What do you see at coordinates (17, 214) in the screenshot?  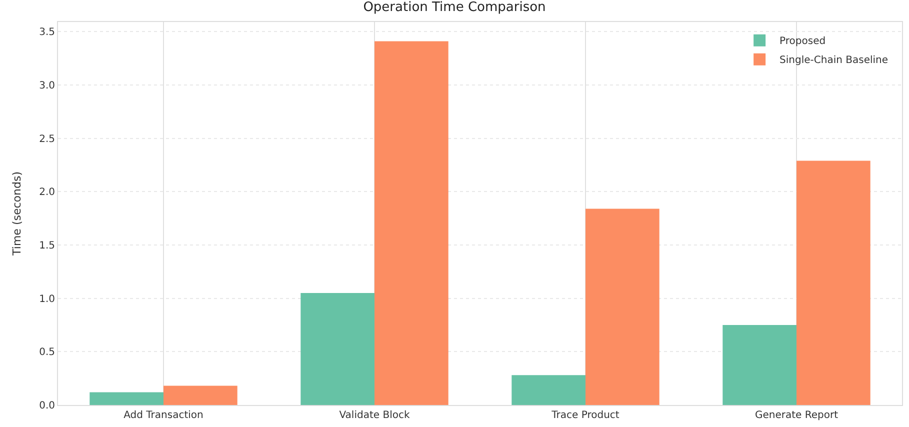 I see `y-axis-title: Time (seconds)` at bounding box center [17, 214].